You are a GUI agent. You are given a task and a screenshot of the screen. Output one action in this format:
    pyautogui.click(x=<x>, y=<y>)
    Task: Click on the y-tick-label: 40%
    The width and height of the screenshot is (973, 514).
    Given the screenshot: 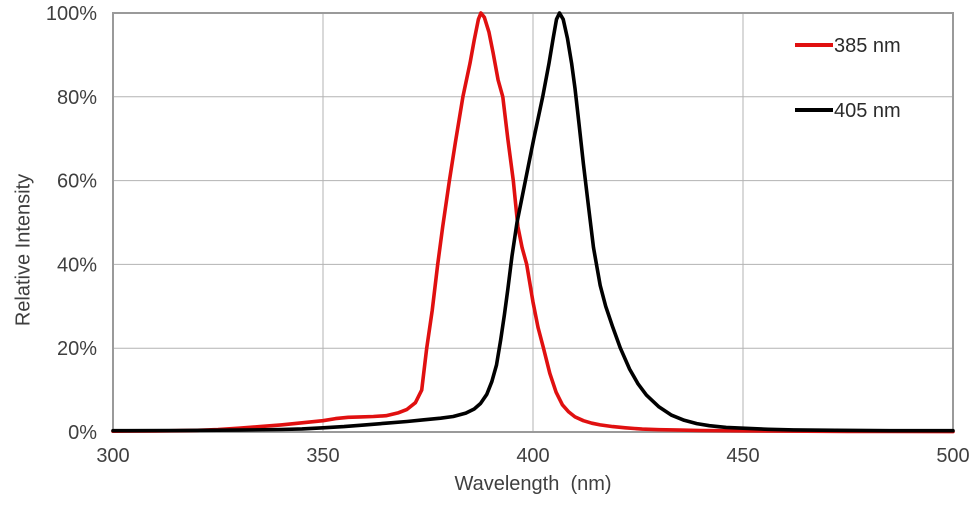 What is the action you would take?
    pyautogui.click(x=77, y=265)
    